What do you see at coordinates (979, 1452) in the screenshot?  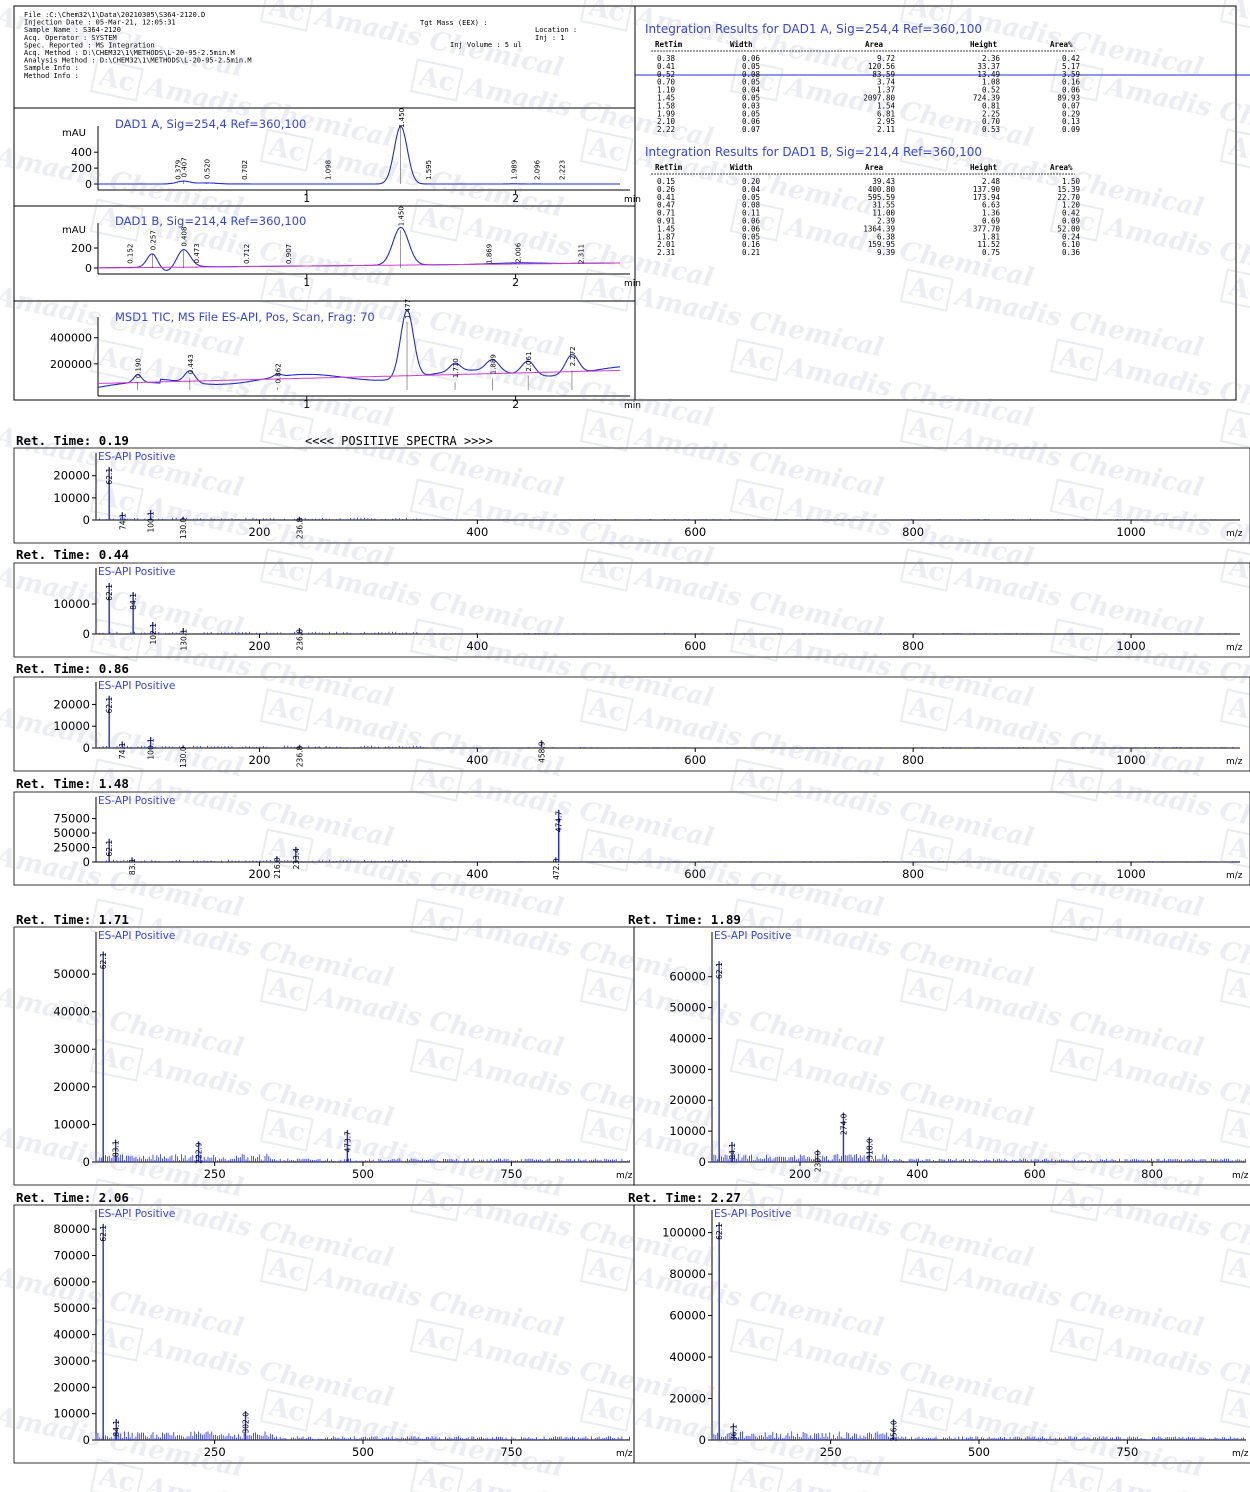 I see `x-tick-label: 500` at bounding box center [979, 1452].